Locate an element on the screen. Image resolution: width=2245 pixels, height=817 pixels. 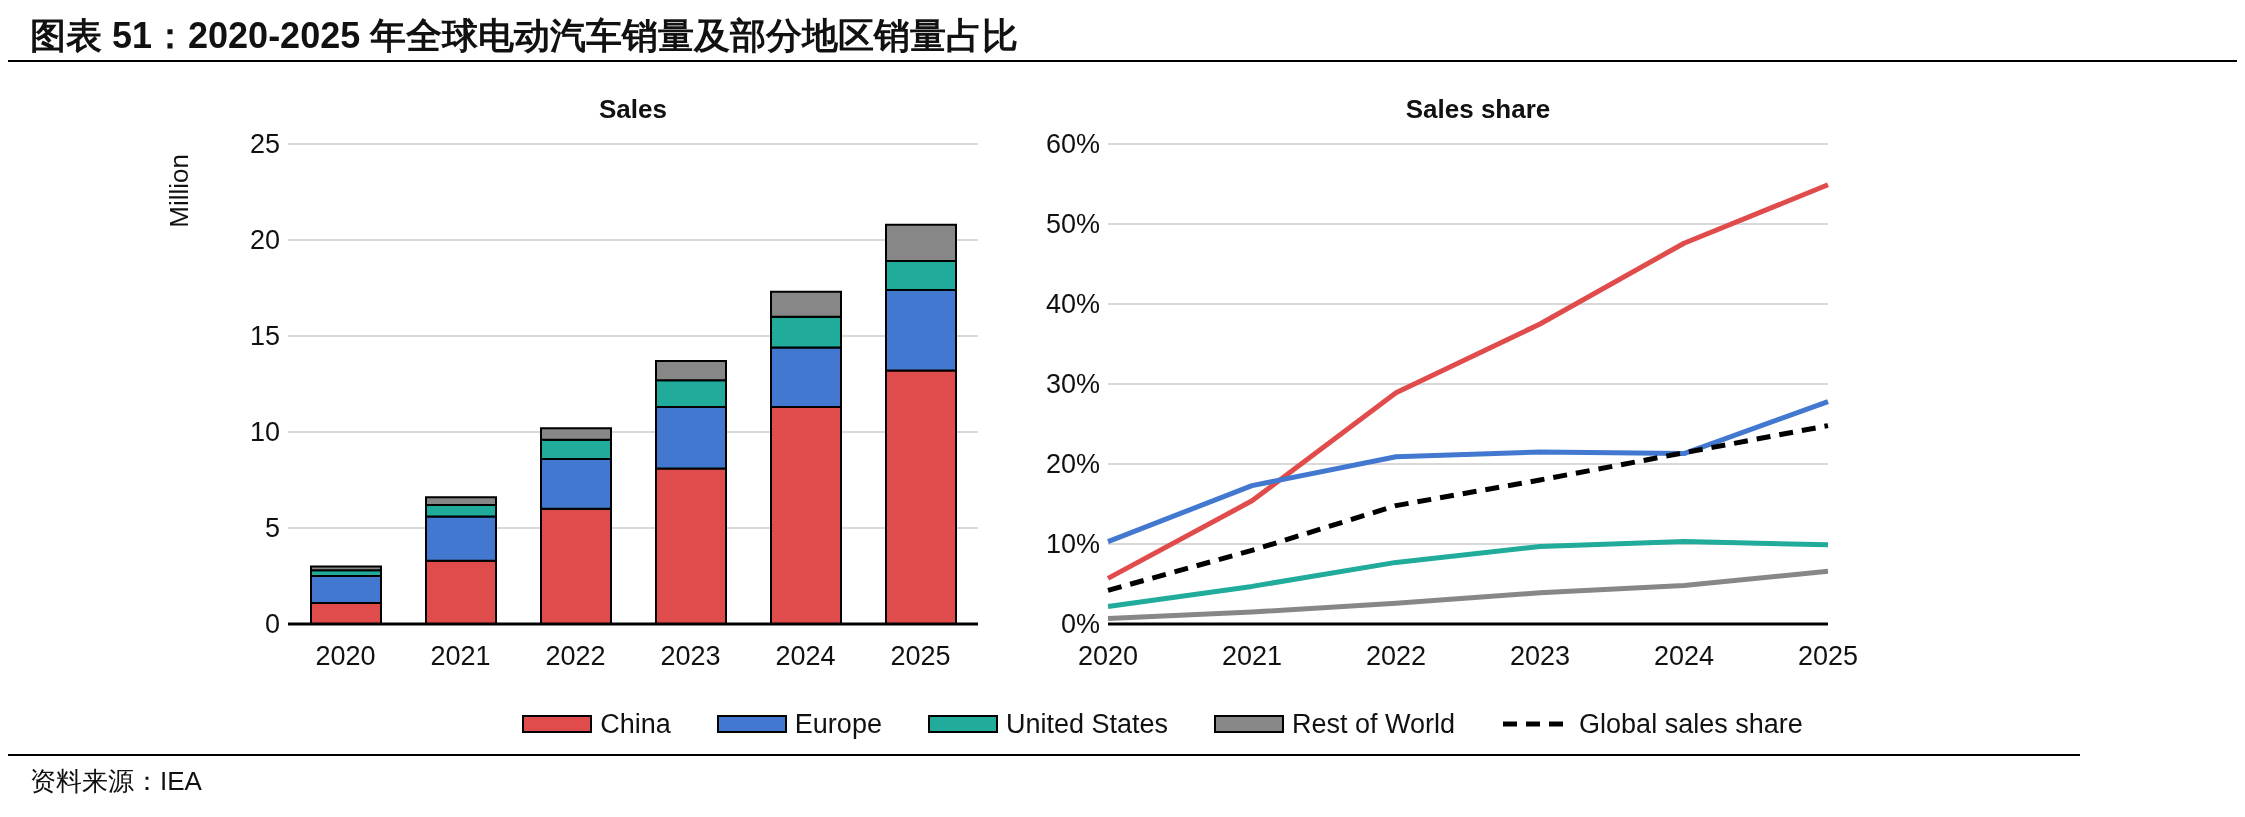
y-tick-label: 20 is located at coordinates (264, 240).